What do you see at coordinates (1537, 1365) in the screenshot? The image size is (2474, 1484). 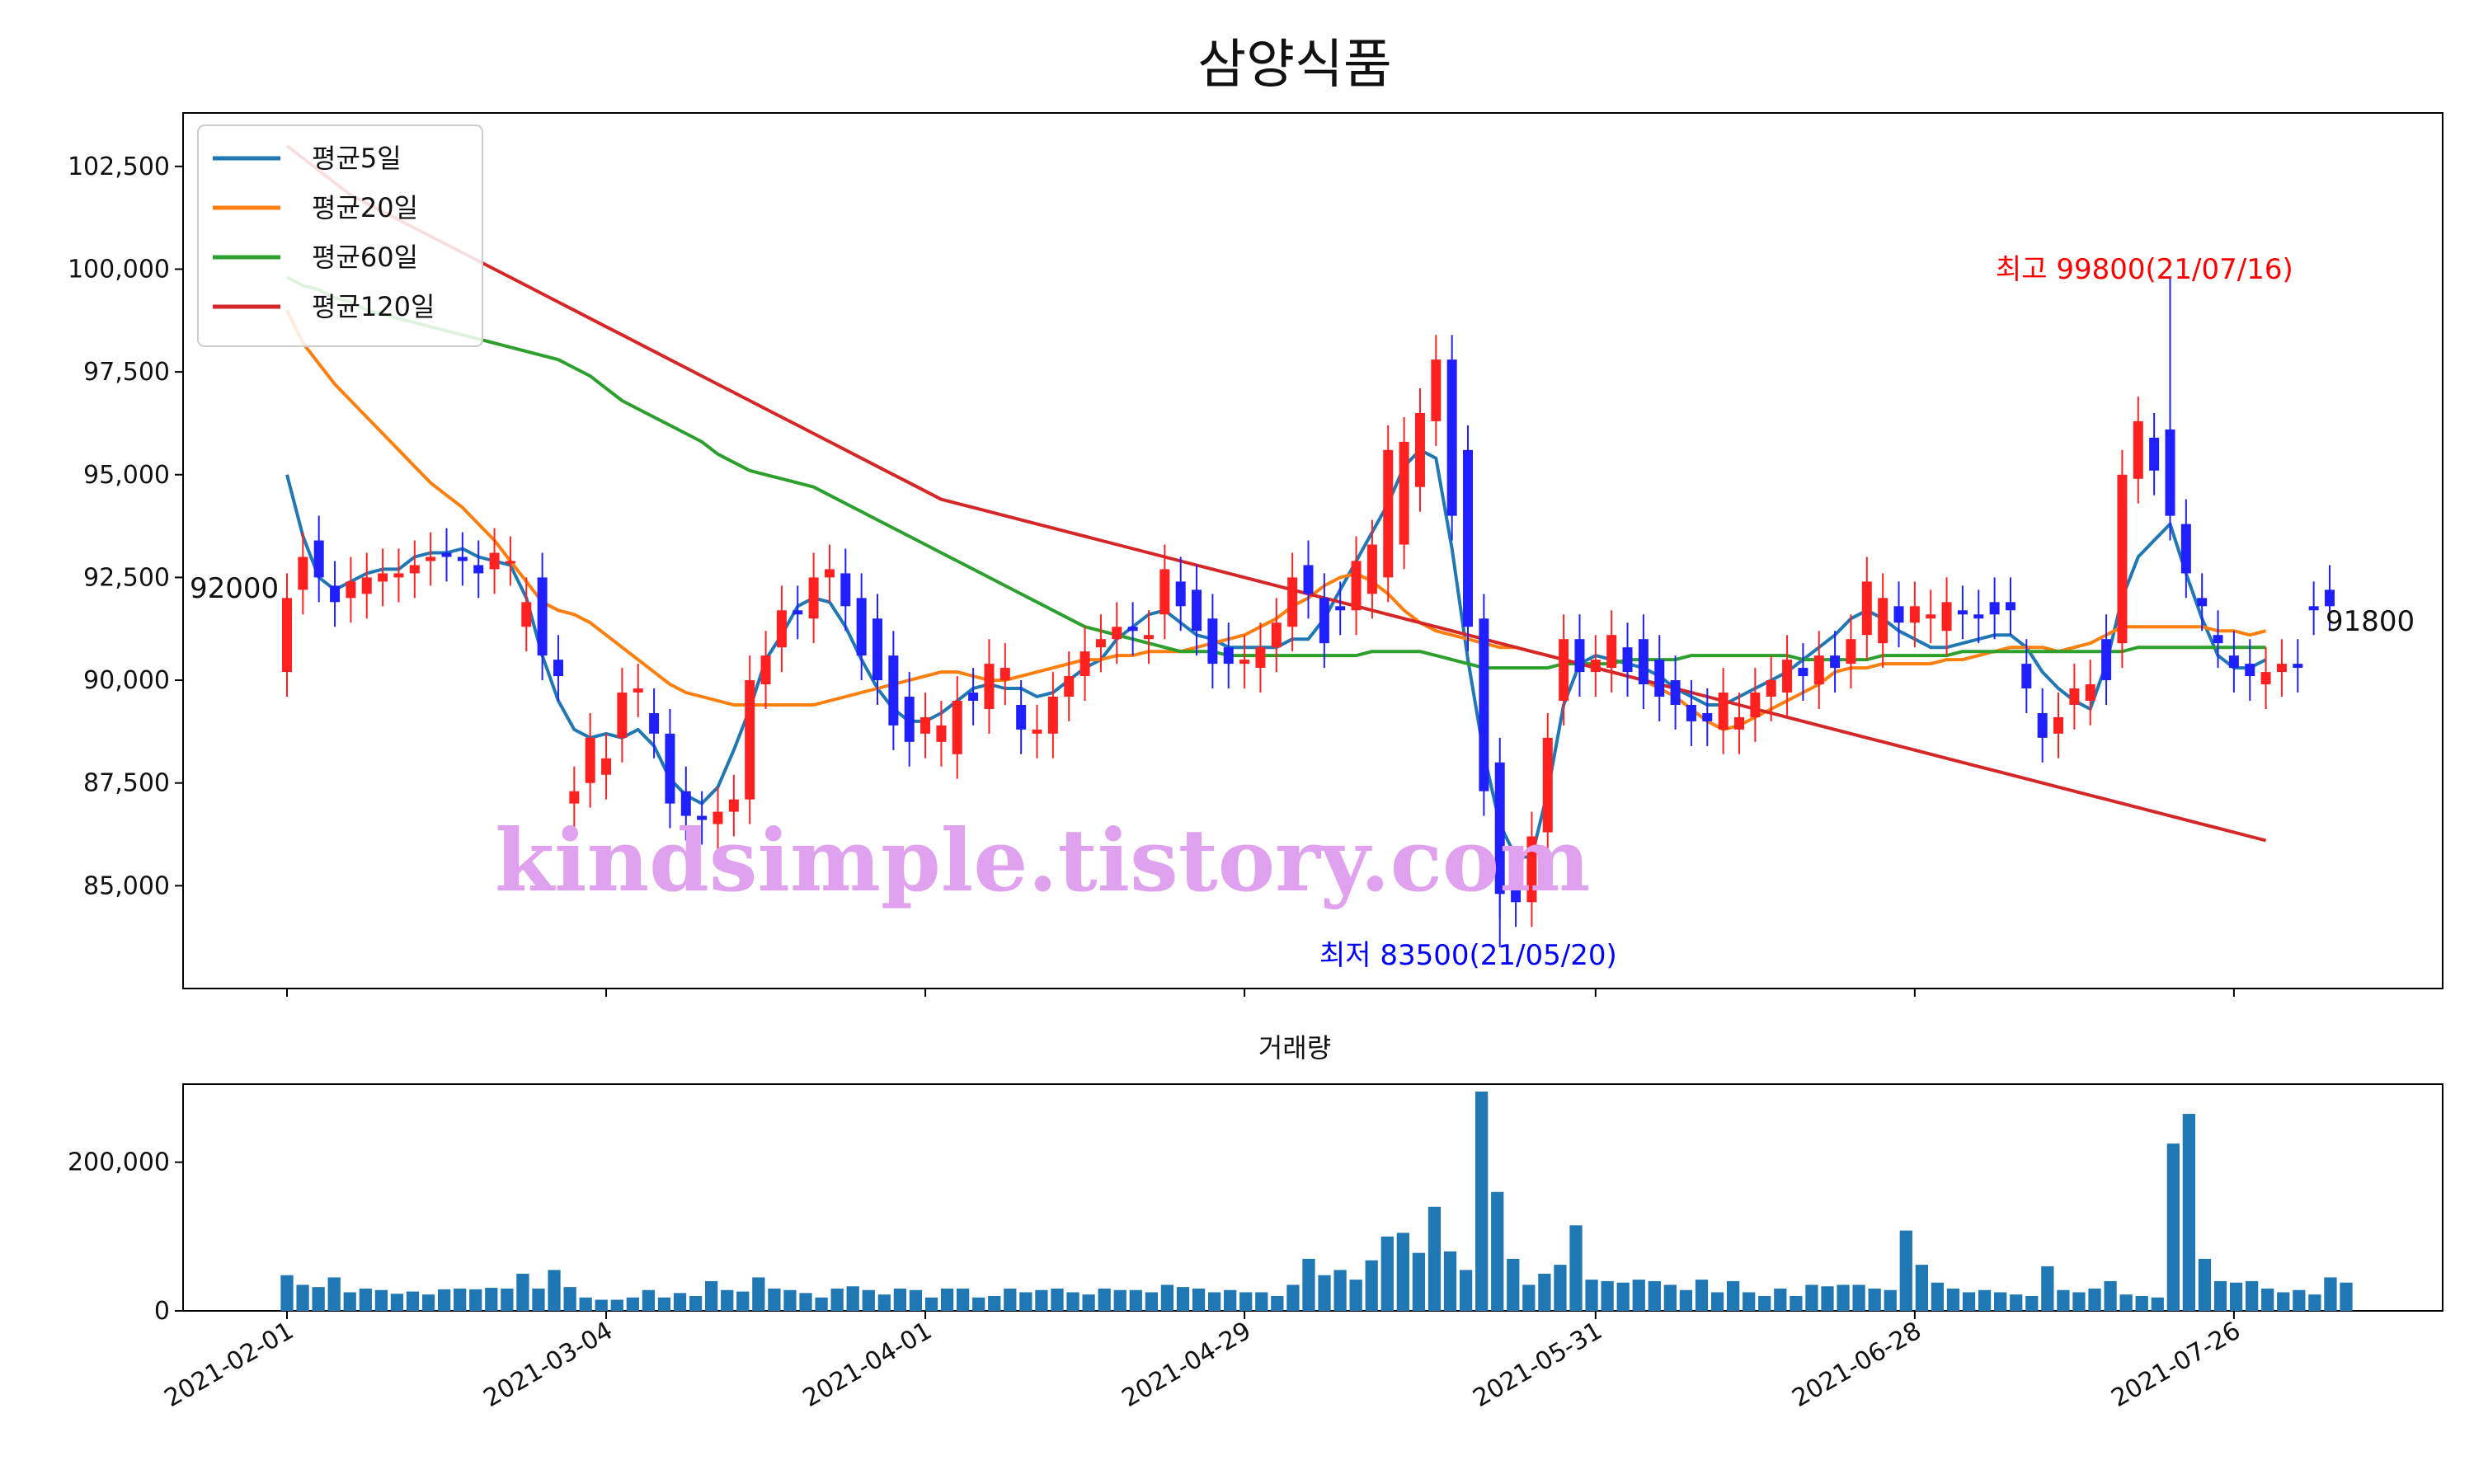 I see `x-tick-label: 2021-05-31` at bounding box center [1537, 1365].